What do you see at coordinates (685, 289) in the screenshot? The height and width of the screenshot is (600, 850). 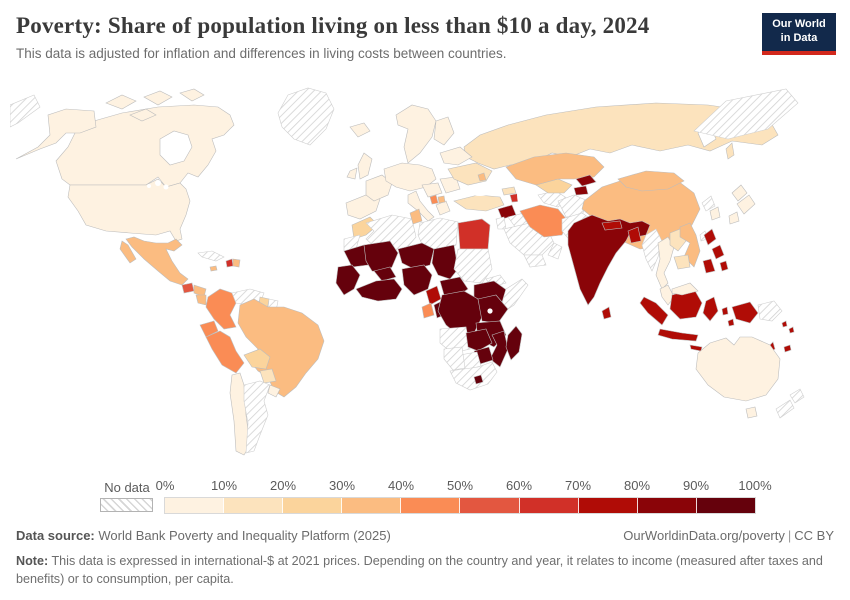 I see `country-malaysia-borneo-` at bounding box center [685, 289].